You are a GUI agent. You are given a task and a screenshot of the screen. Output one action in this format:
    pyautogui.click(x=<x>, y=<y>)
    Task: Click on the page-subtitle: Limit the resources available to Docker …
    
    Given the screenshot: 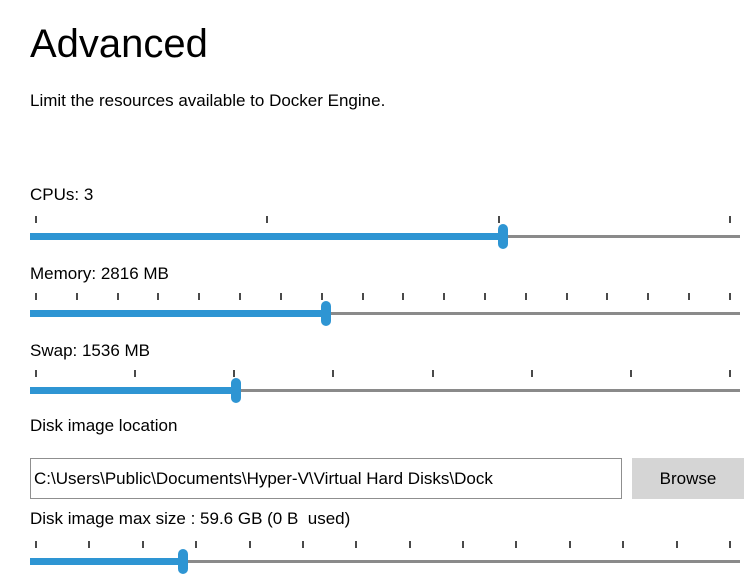 What is the action you would take?
    pyautogui.click(x=208, y=100)
    